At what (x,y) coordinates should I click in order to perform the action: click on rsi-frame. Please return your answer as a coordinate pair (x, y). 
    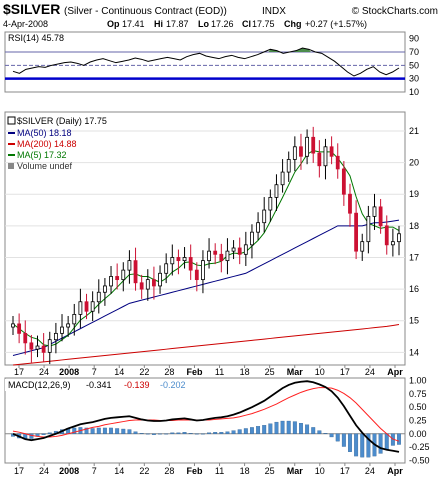
    Looking at the image, I should click on (205, 62).